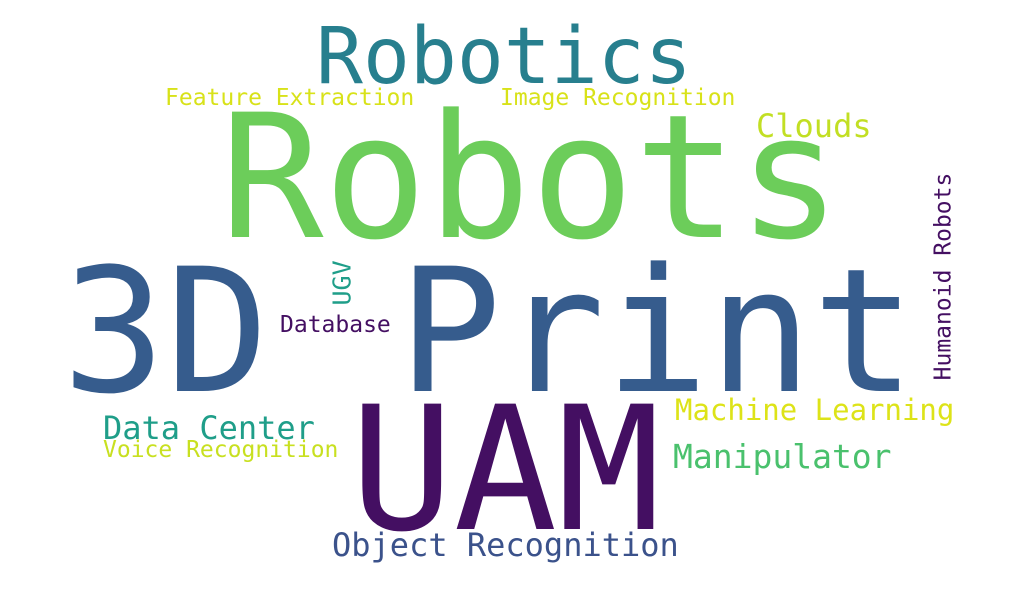  Describe the element at coordinates (342, 285) in the screenshot. I see `word-ugv: UGV` at that location.